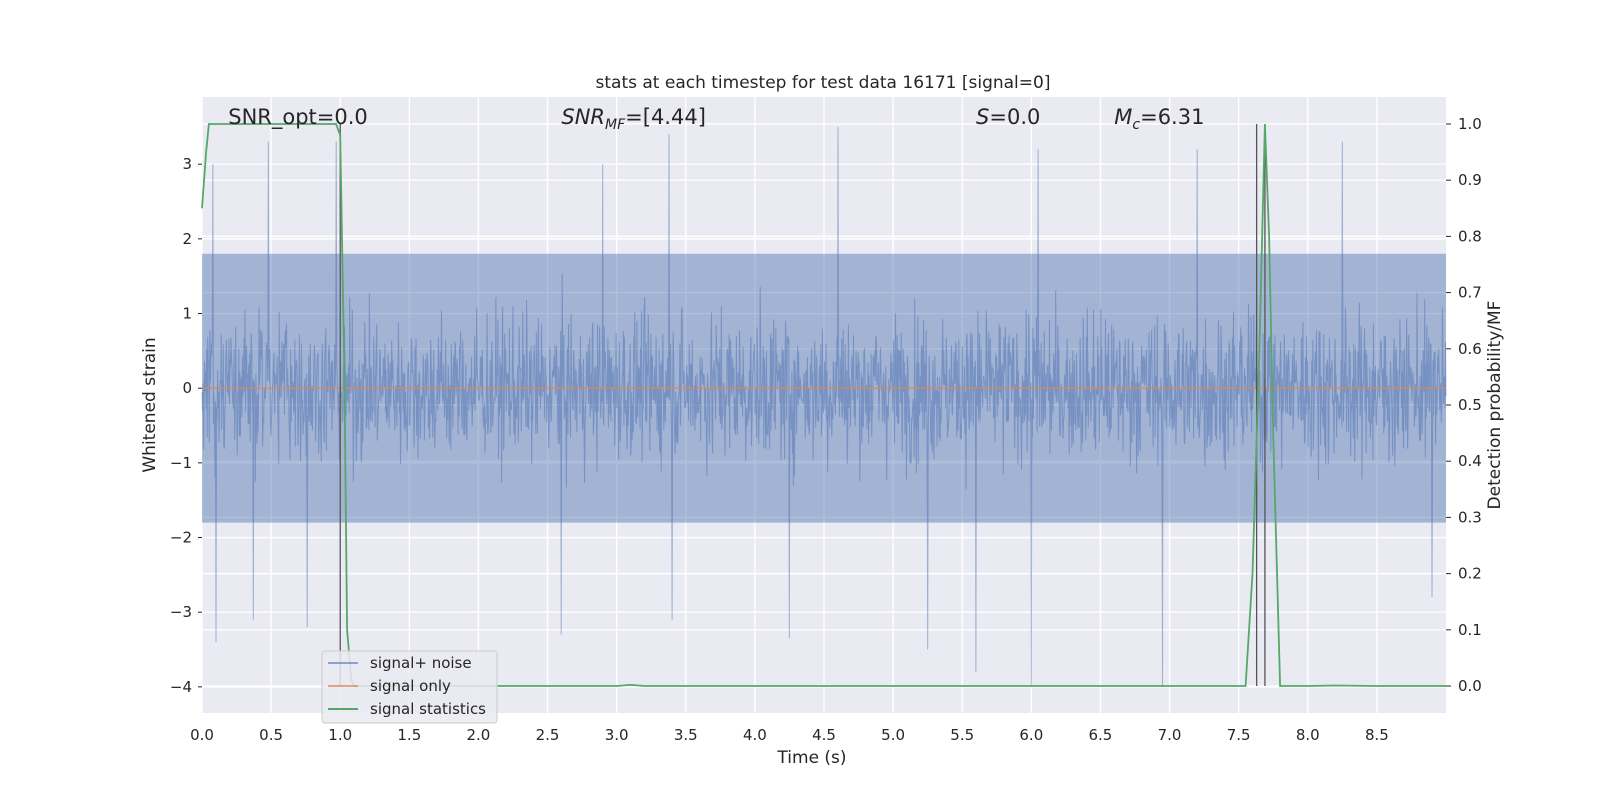 Image resolution: width=1600 pixels, height=800 pixels. I want to click on y-left-axis-ticks: 3 2 1 0 −1 −2 −3 −4, so click(186, 425).